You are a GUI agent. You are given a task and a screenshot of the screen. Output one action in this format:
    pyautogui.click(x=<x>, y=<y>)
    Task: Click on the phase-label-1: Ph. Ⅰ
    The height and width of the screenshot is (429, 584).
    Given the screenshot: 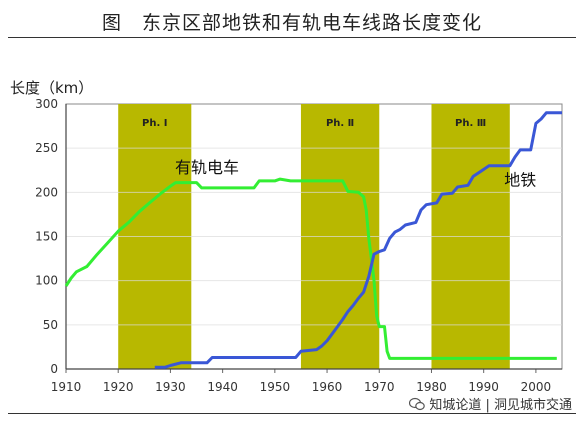 What is the action you would take?
    pyautogui.click(x=154, y=123)
    